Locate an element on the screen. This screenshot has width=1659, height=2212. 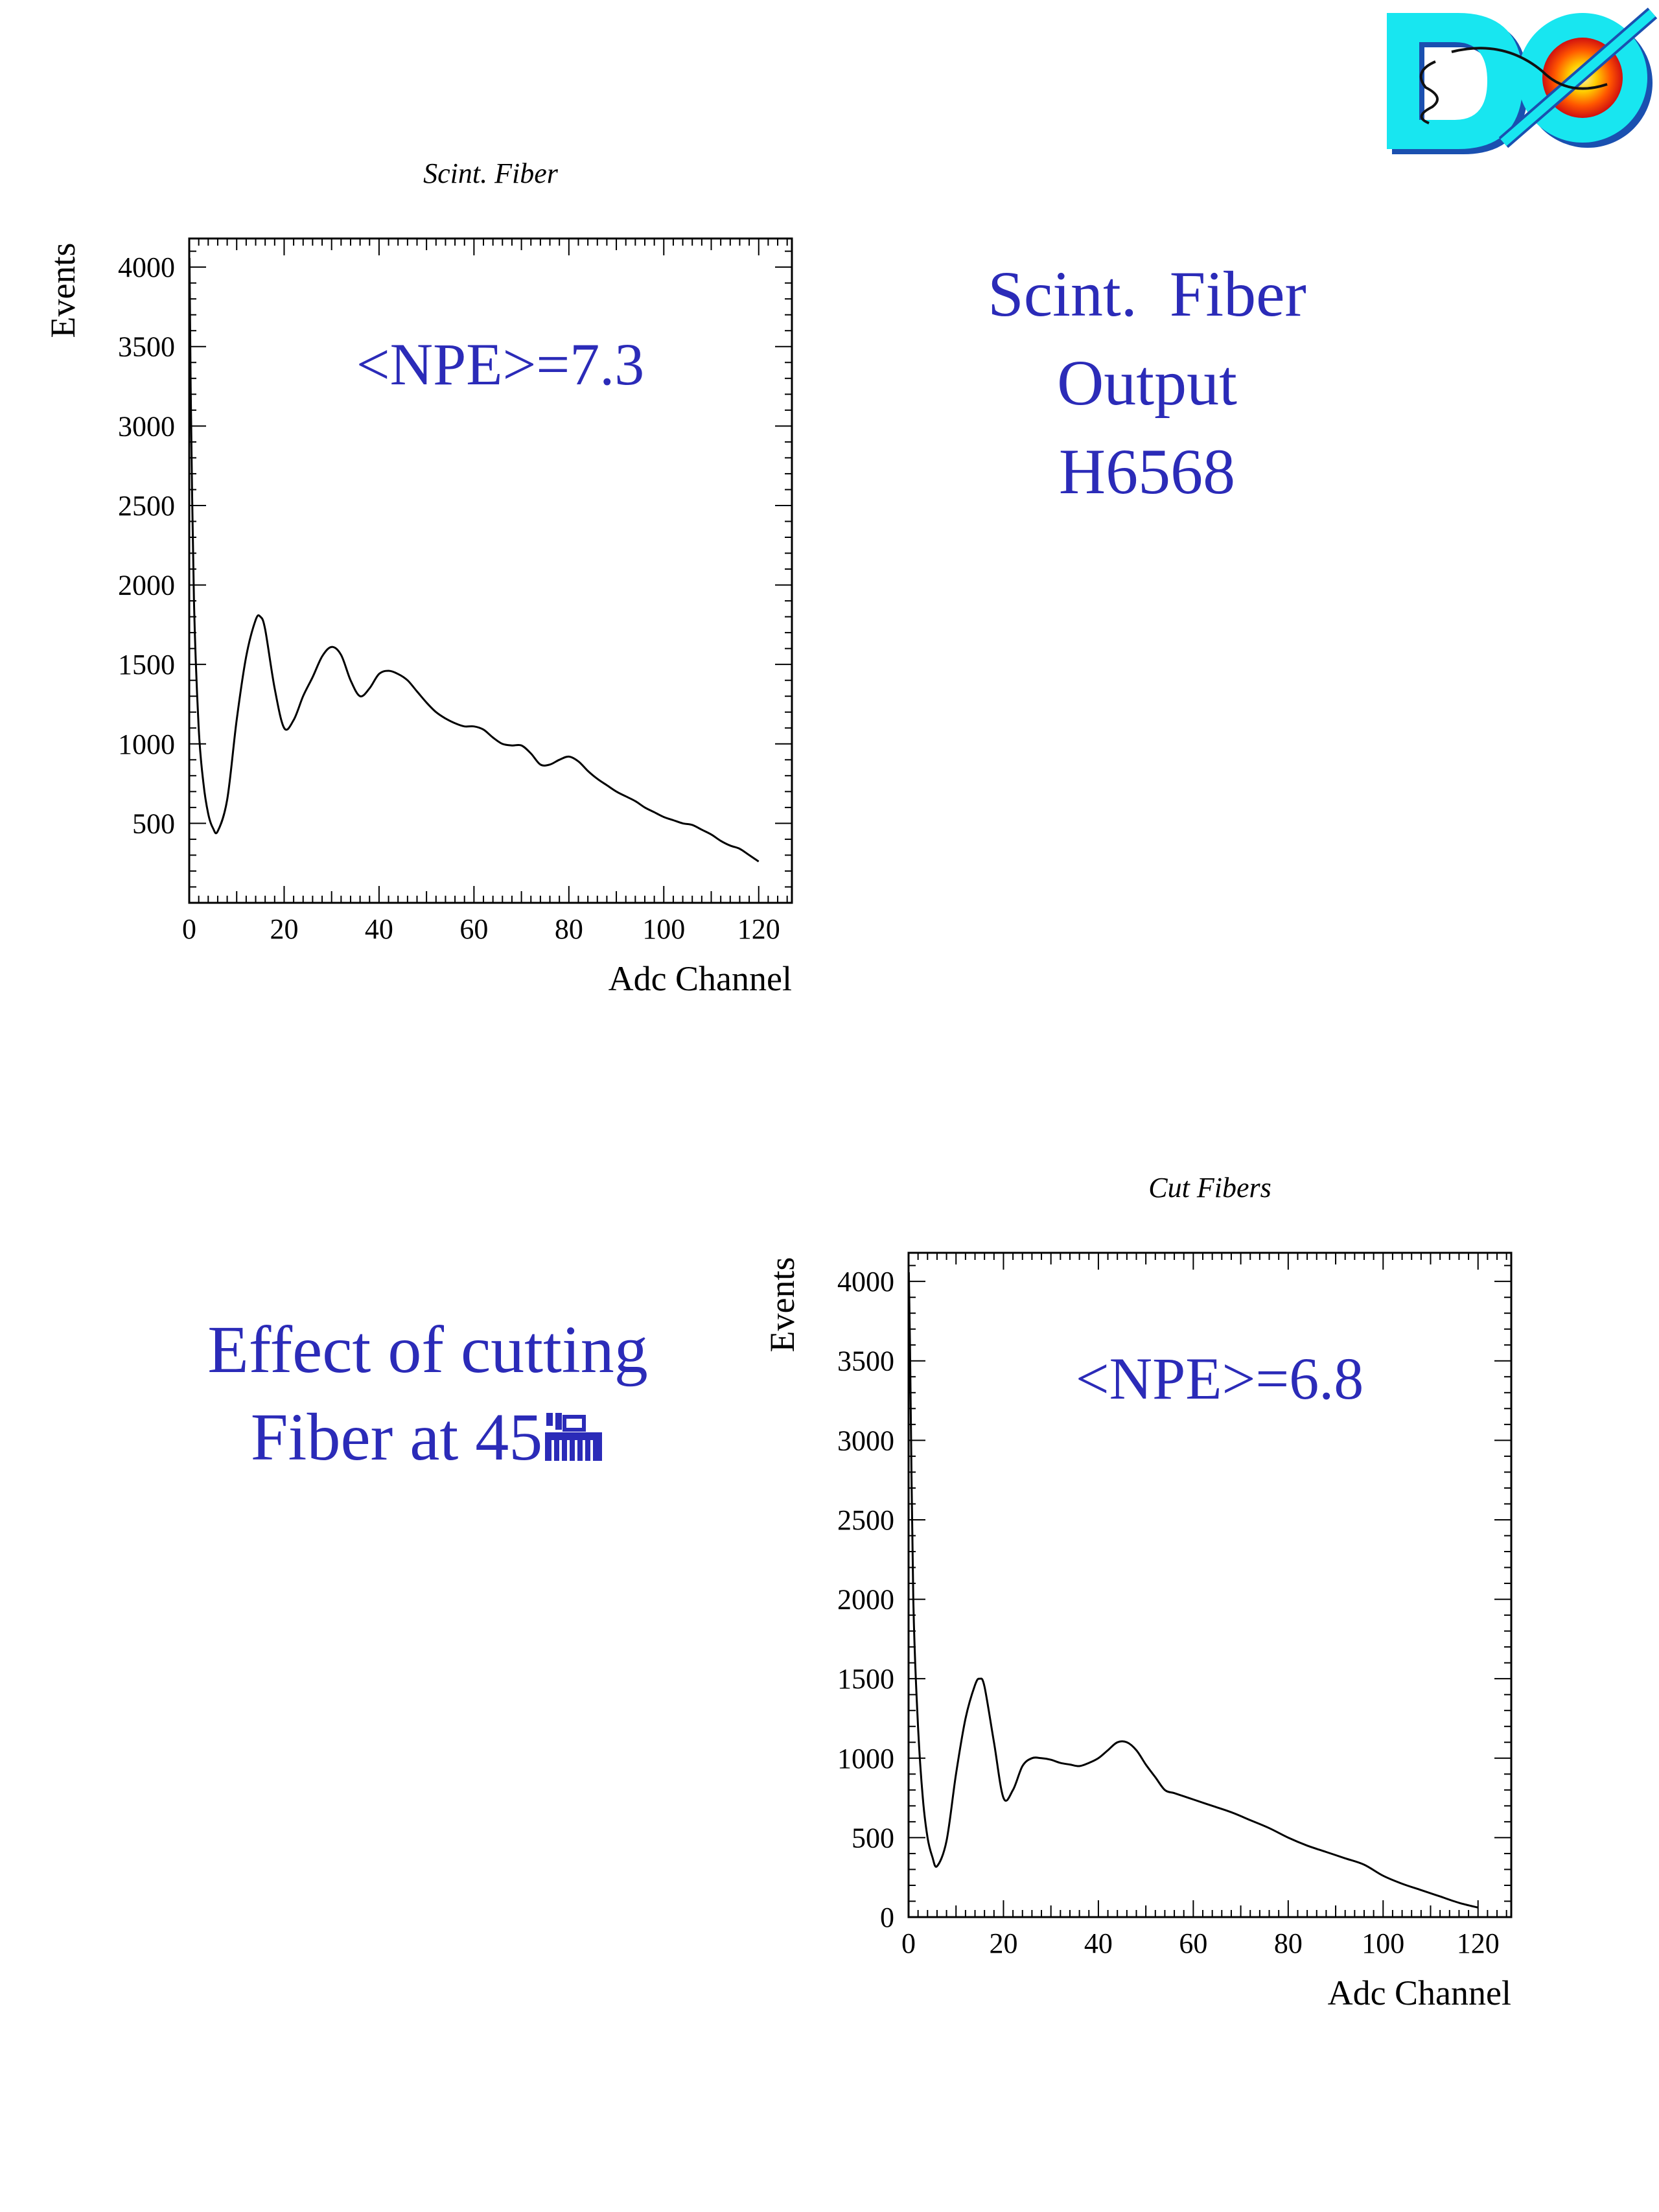
left-caption: Effect of cutting Fiber at 45 is located at coordinates (428, 1393).